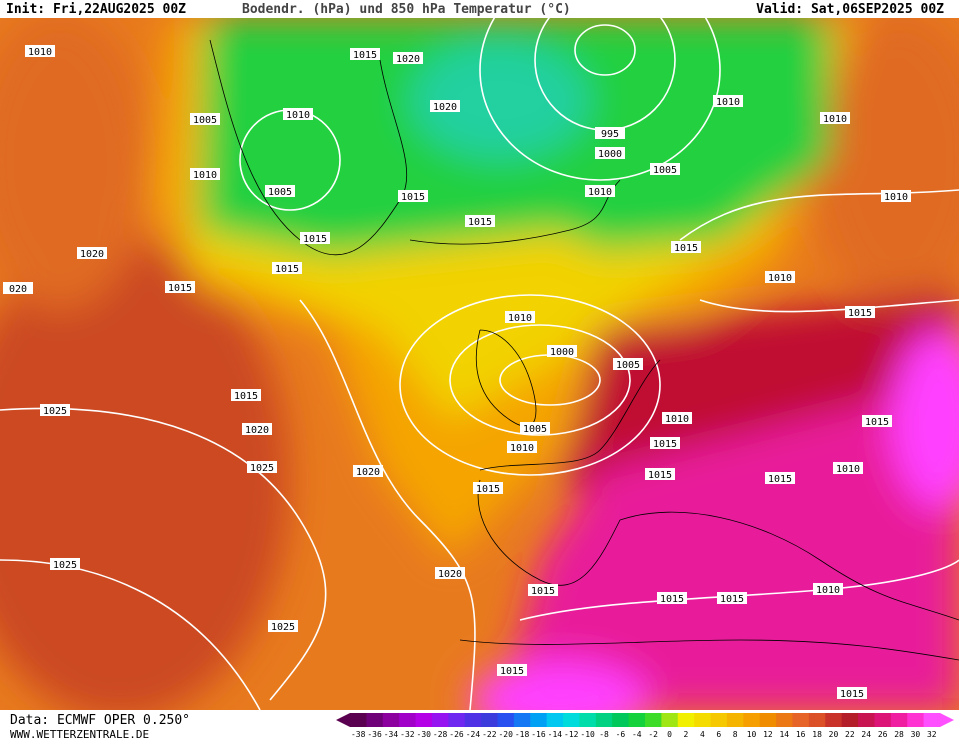  Describe the element at coordinates (883, 734) in the screenshot. I see `colorbar-label: 26` at that location.